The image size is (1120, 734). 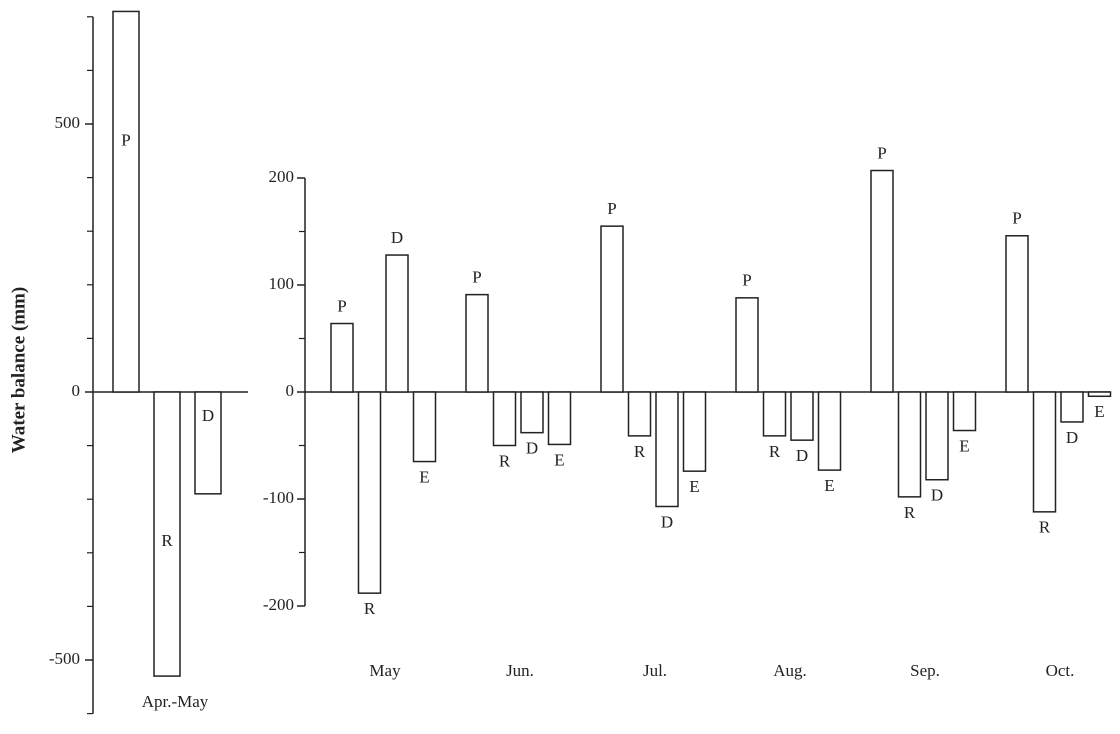 What do you see at coordinates (925, 670) in the screenshot?
I see `x-tick-label: Sep.` at bounding box center [925, 670].